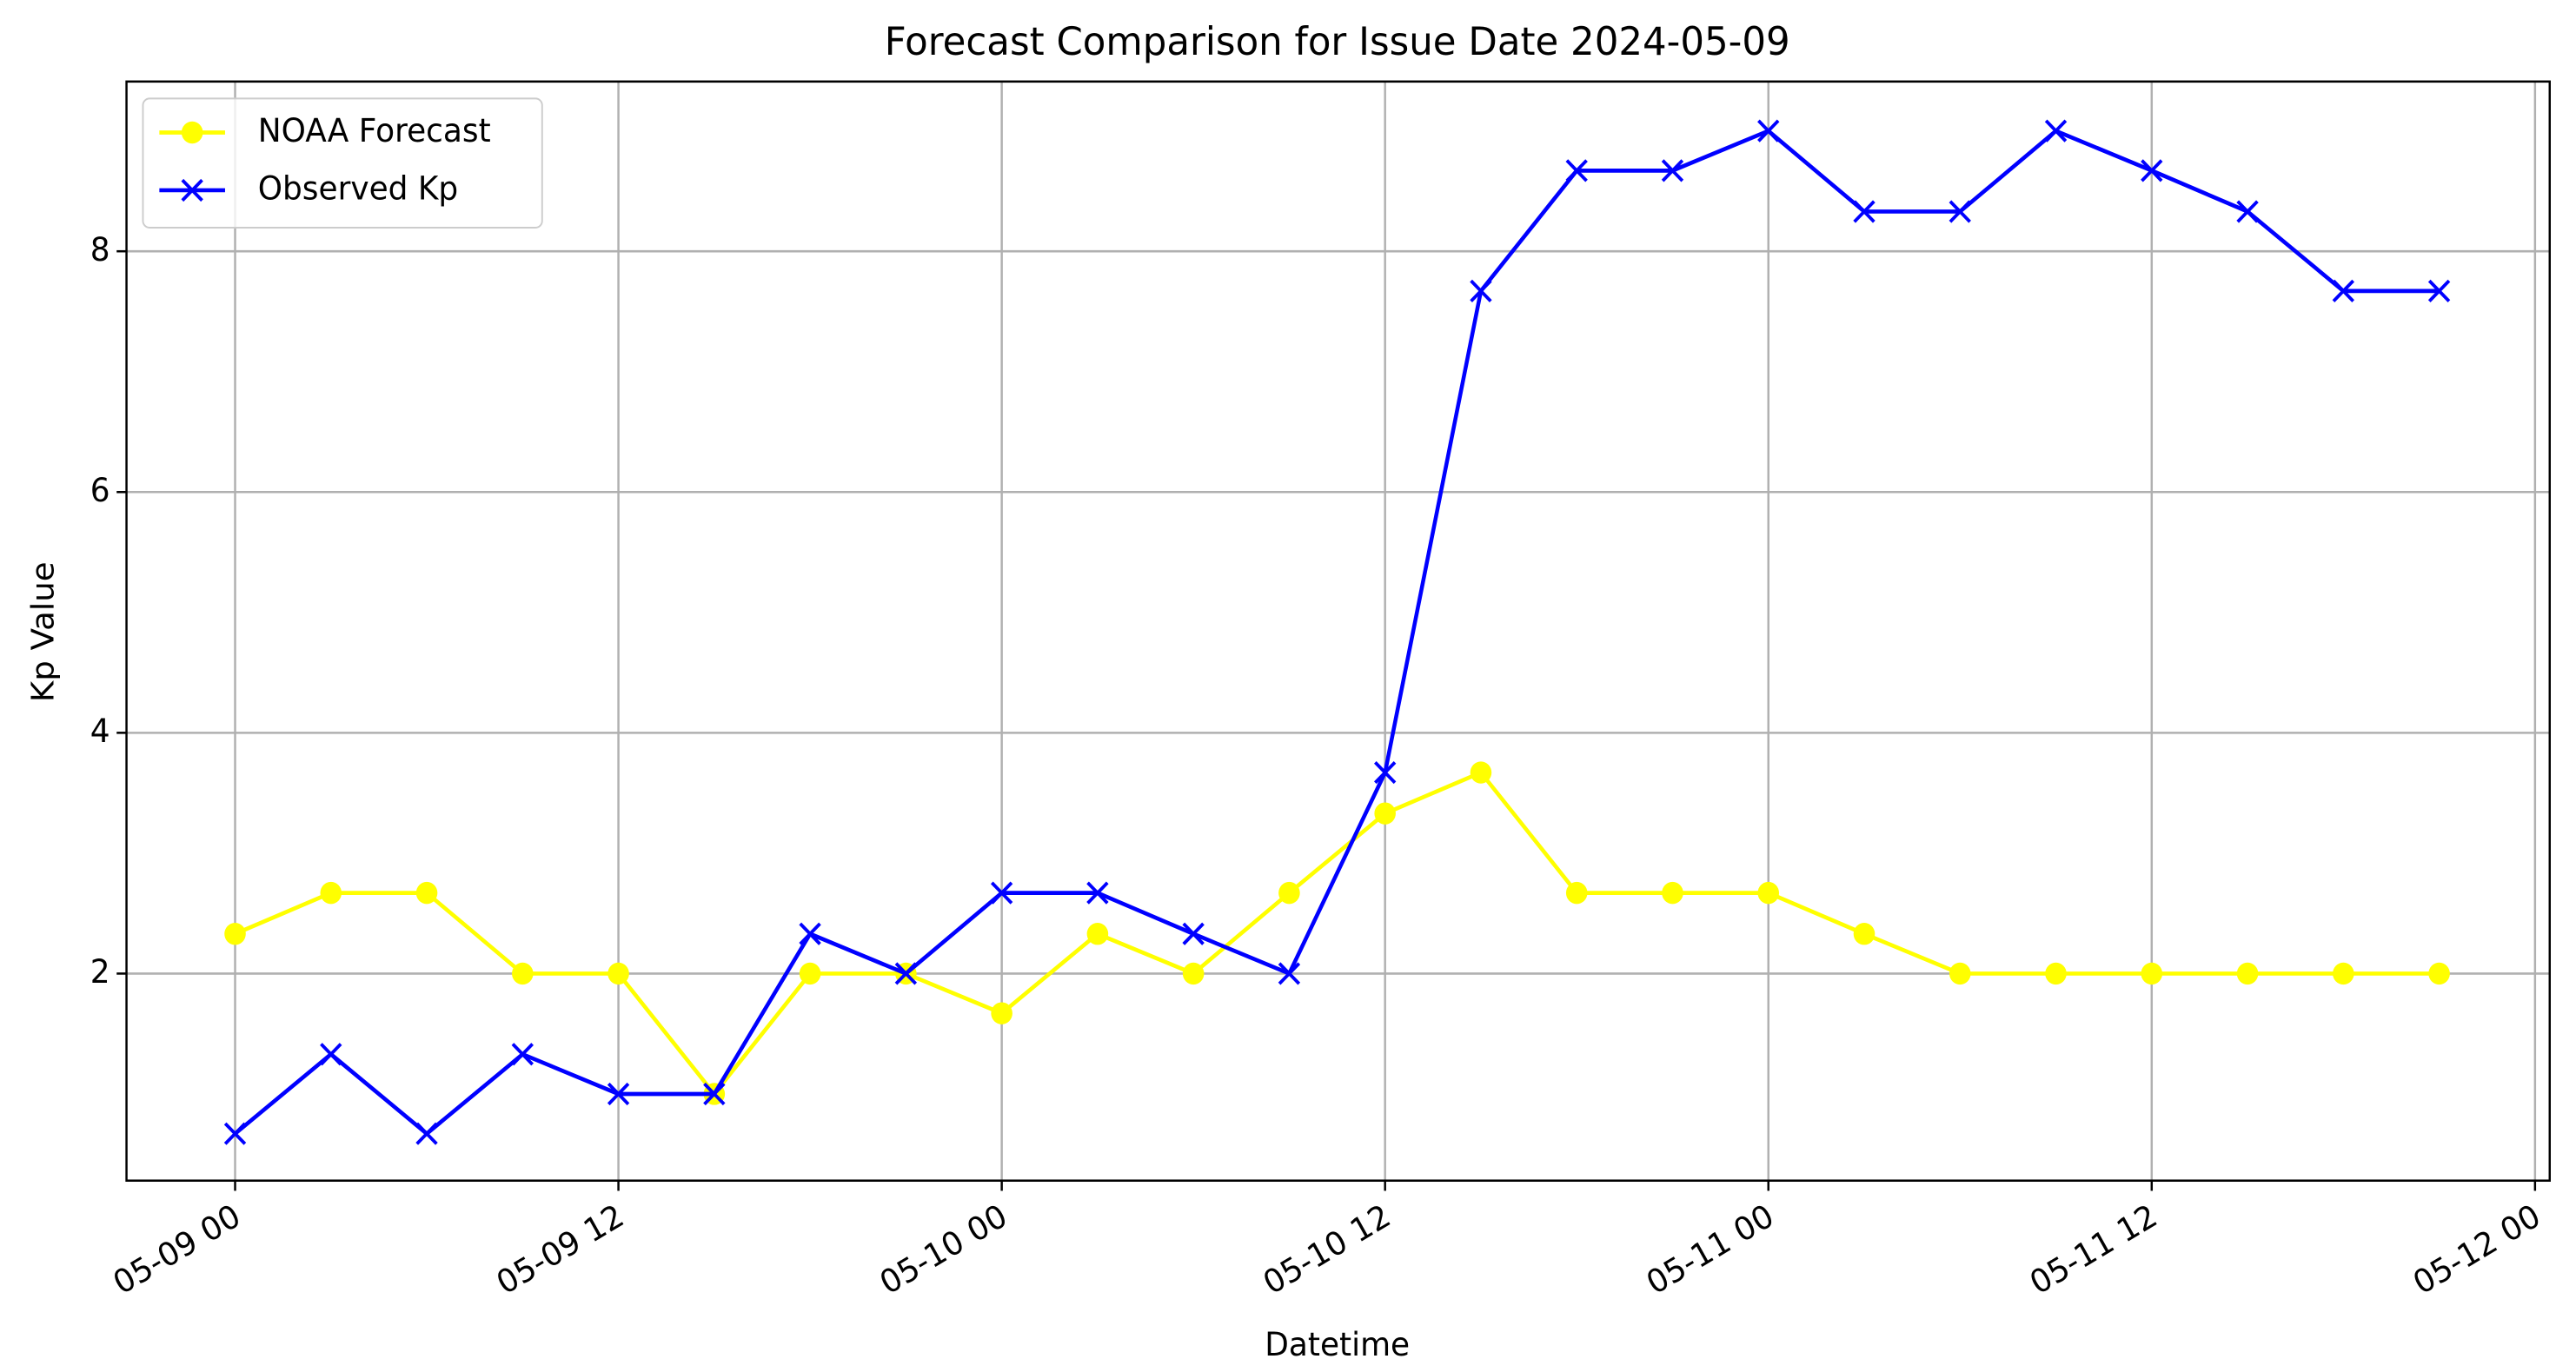 Image resolution: width=2576 pixels, height=1359 pixels. I want to click on legend-label: Observed Kp, so click(358, 188).